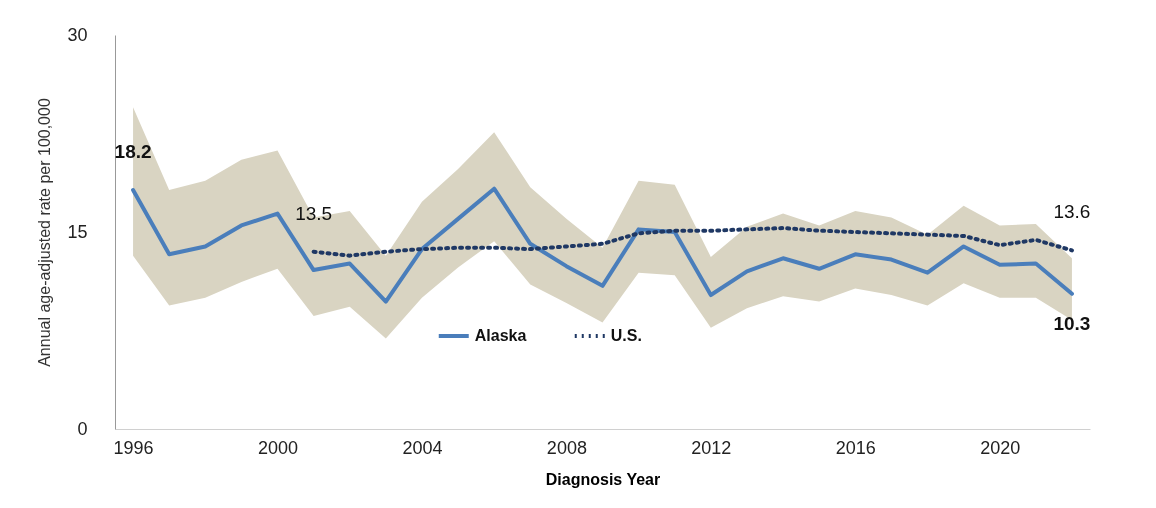 The width and height of the screenshot is (1156, 508). Describe the element at coordinates (855, 447) in the screenshot. I see `x-tick-label: 2016` at that location.